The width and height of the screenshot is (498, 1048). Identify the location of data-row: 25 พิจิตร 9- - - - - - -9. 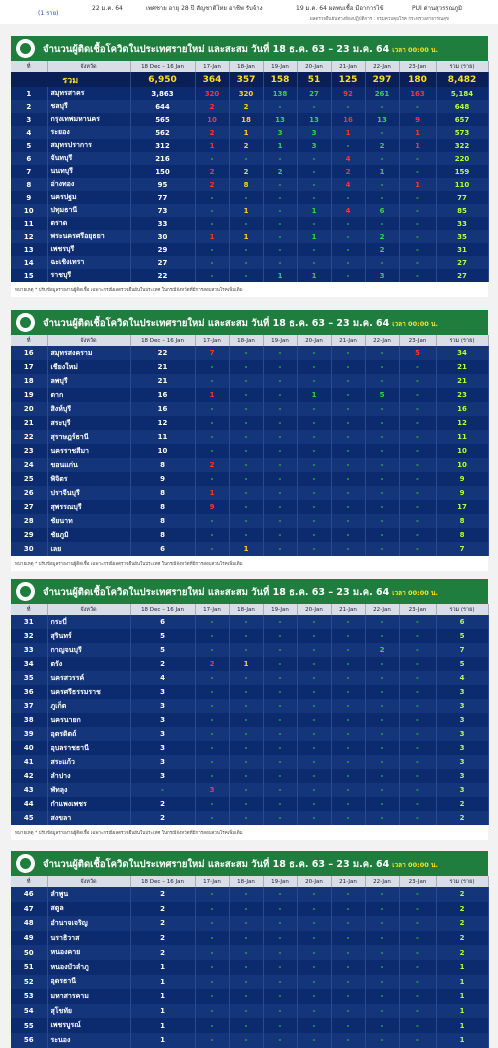
(250, 479).